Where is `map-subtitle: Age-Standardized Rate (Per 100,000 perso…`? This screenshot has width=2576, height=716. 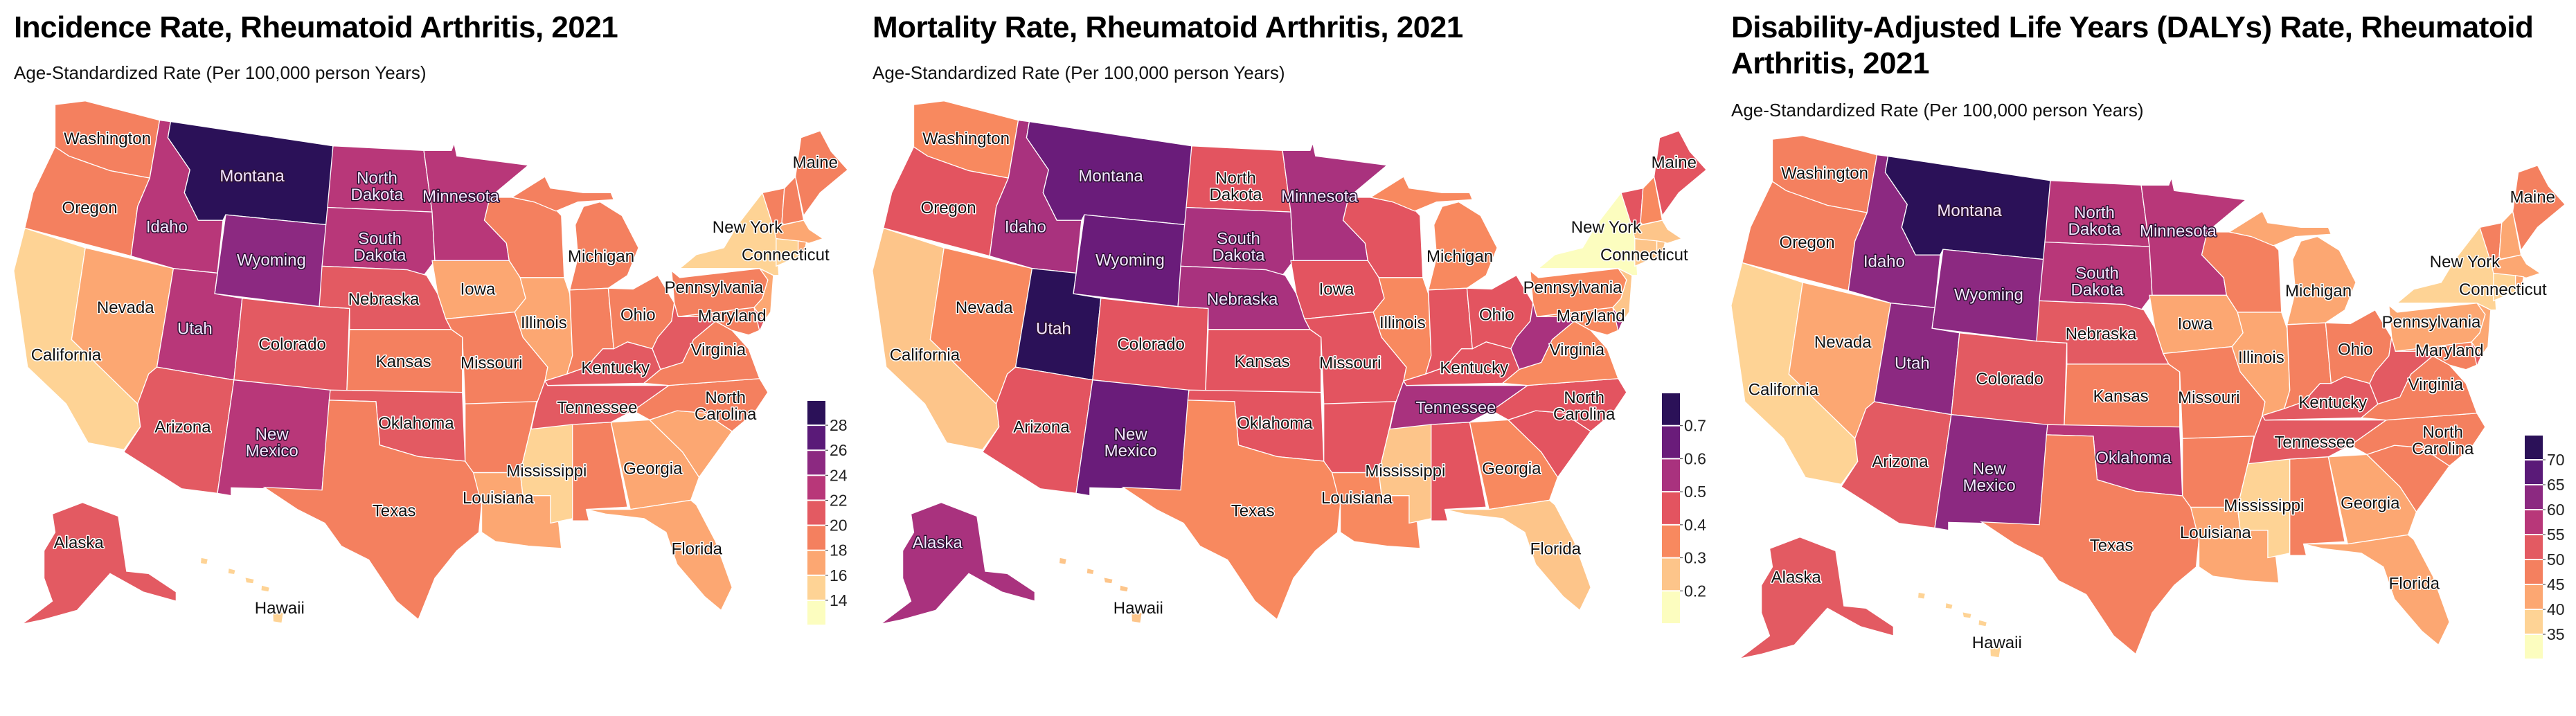
map-subtitle: Age-Standardized Rate (Per 100,000 perso… is located at coordinates (1937, 110).